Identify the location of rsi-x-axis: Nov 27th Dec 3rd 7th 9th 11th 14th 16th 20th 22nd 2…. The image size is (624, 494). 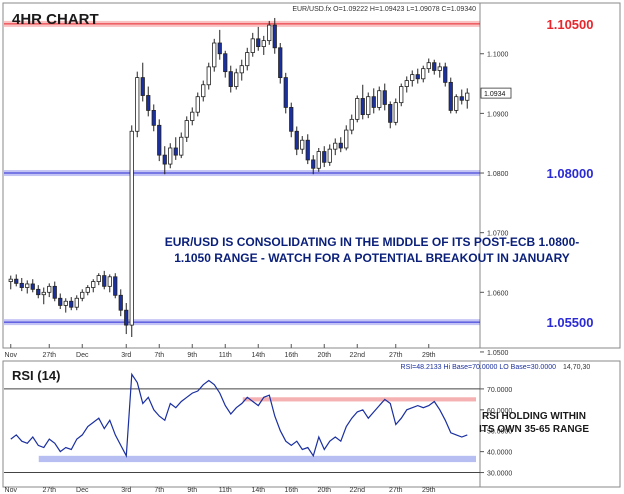
(220, 490).